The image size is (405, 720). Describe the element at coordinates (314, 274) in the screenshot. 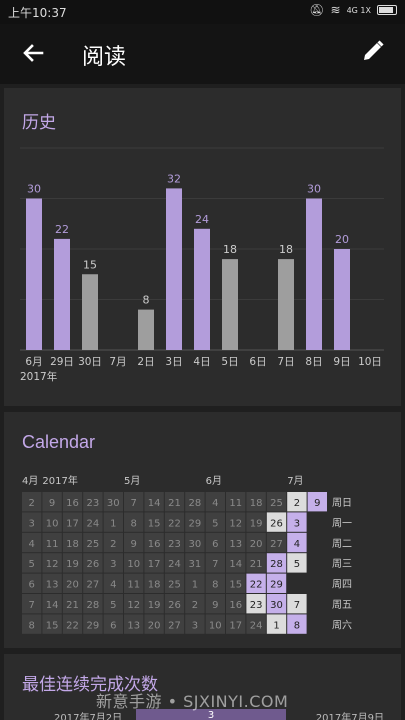

I see `bar-8日` at that location.